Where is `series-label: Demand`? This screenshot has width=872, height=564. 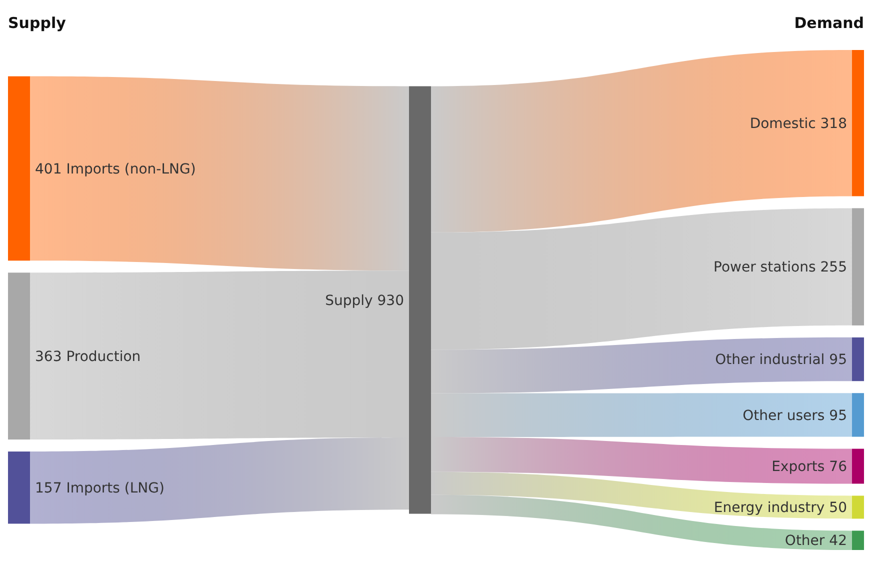 series-label: Demand is located at coordinates (829, 23).